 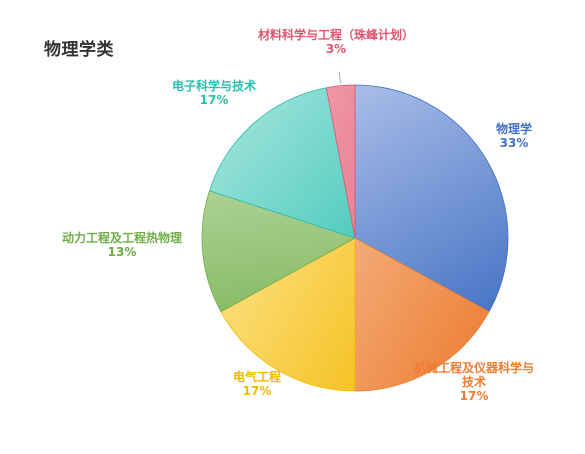 What do you see at coordinates (474, 381) in the screenshot?
I see `slice-label-1: 机械工程及仪器科学与技术 17%` at bounding box center [474, 381].